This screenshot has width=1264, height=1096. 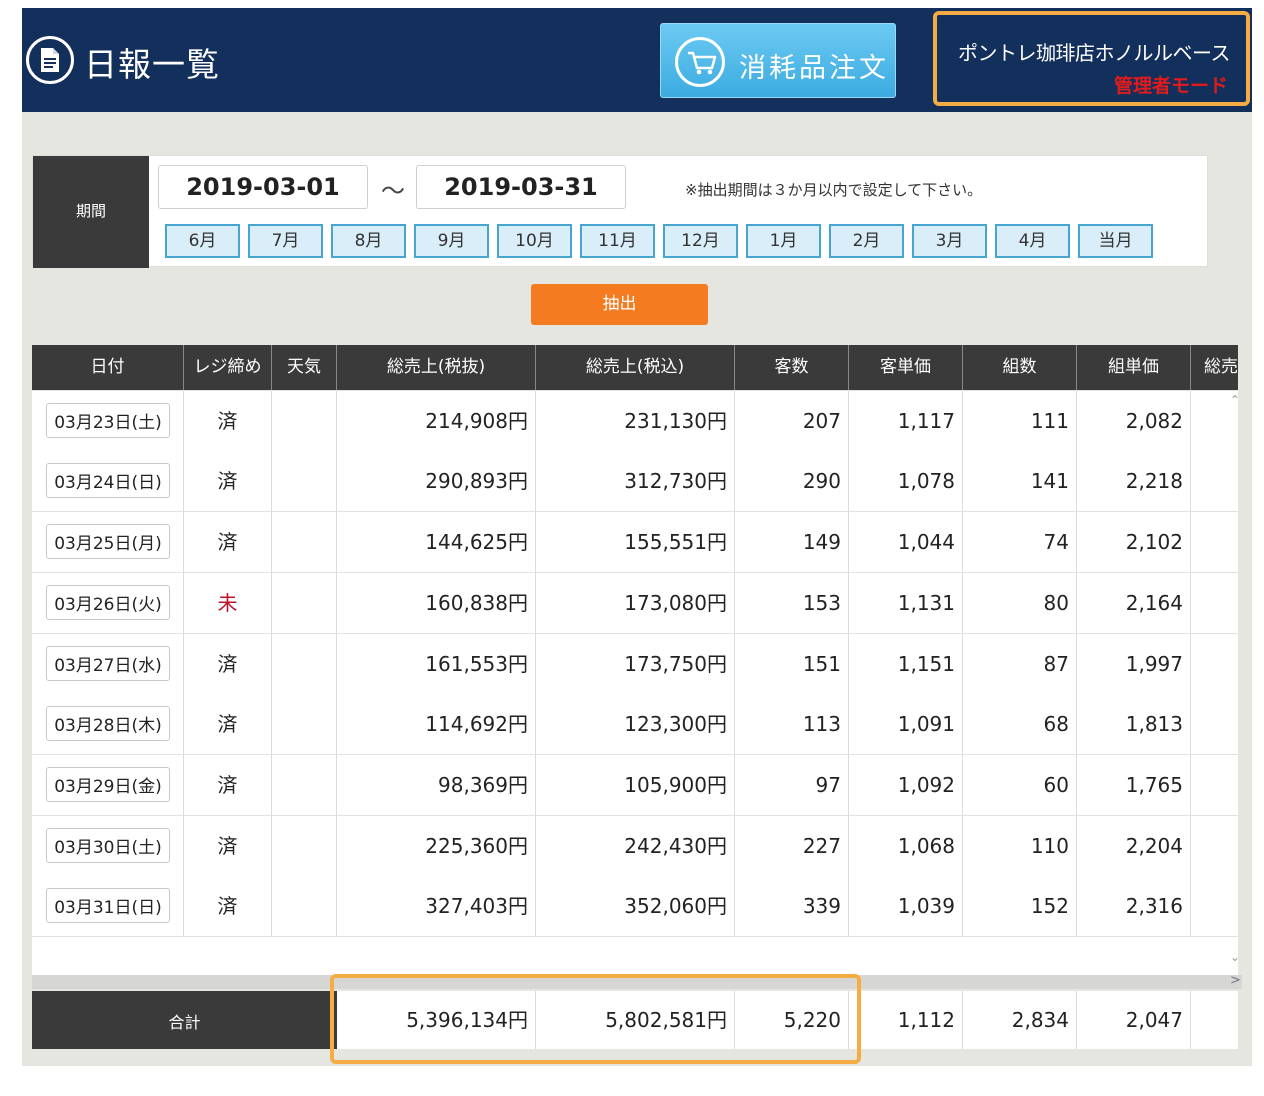 I want to click on header-groups: 組数, so click(x=1020, y=367).